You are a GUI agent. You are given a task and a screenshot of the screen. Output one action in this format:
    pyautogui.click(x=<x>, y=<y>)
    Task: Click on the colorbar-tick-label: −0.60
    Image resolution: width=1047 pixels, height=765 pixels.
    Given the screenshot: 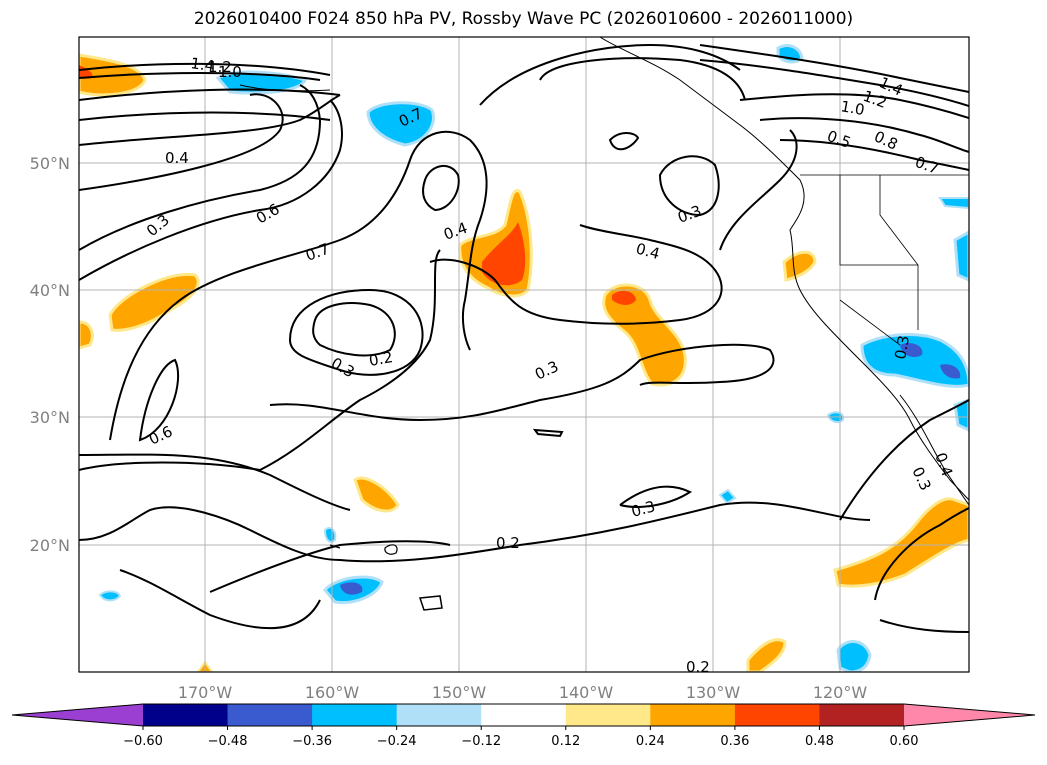 What is the action you would take?
    pyautogui.click(x=143, y=741)
    